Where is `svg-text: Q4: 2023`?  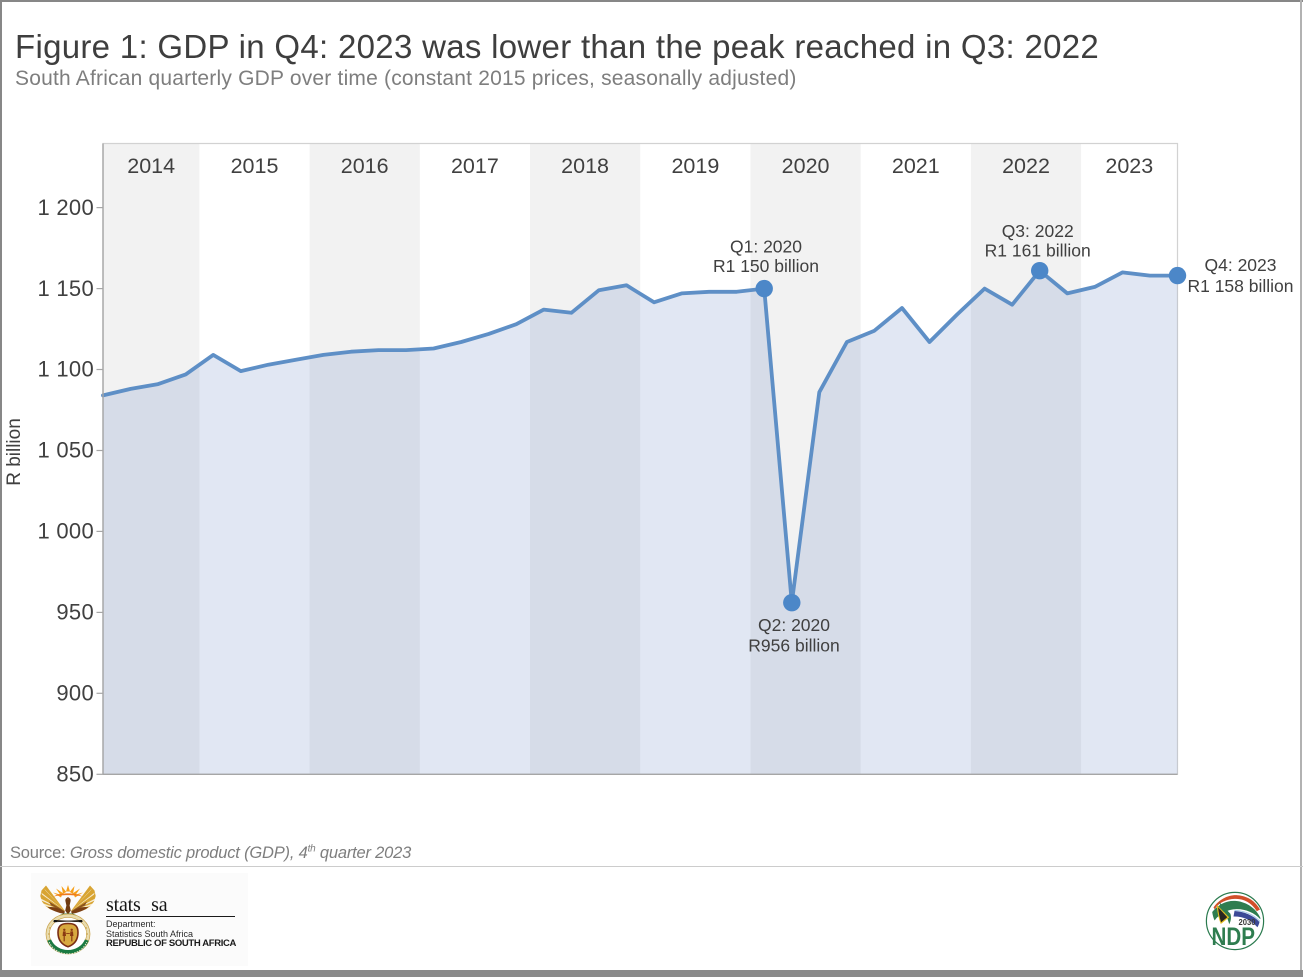
svg-text: Q4: 2023 is located at coordinates (1241, 265).